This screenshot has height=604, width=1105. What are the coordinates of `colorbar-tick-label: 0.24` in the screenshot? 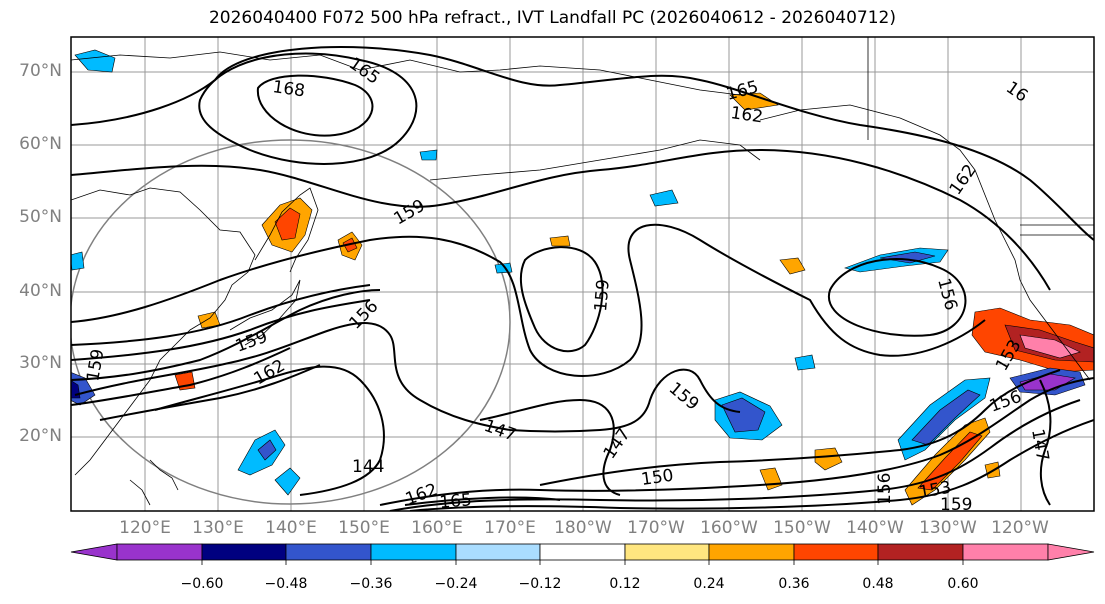 It's located at (709, 584).